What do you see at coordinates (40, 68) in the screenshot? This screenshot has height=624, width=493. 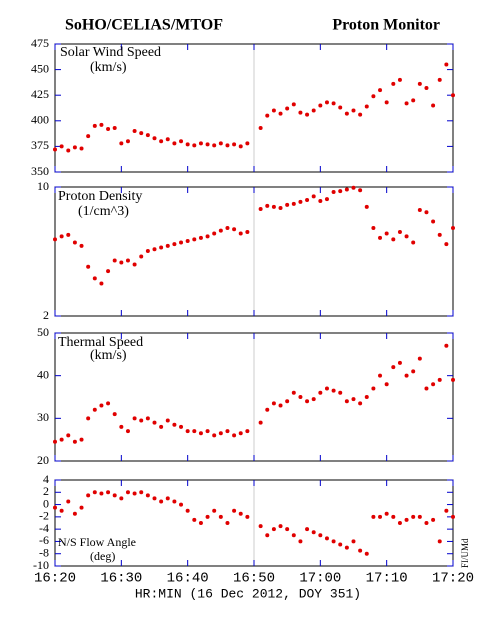 I see `y-tick-label: 450` at bounding box center [40, 68].